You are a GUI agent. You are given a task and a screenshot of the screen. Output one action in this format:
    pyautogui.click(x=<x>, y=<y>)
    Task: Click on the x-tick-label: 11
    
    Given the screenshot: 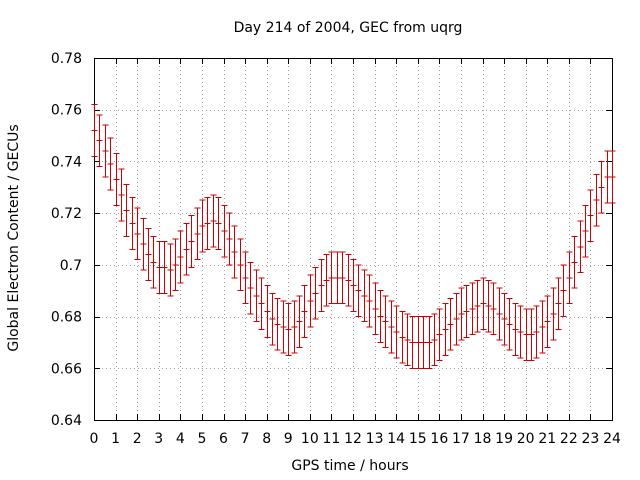 What is the action you would take?
    pyautogui.click(x=332, y=439)
    